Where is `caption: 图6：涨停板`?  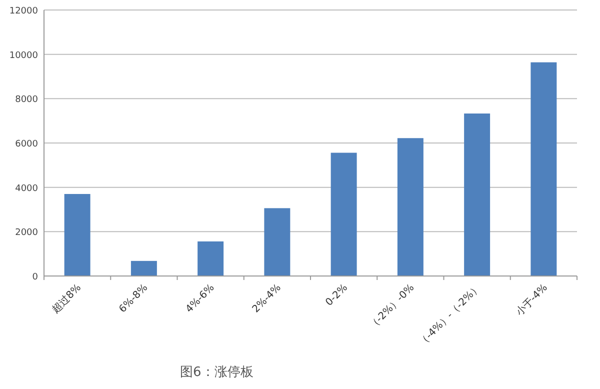
caption: 图6：涨停板 is located at coordinates (217, 372).